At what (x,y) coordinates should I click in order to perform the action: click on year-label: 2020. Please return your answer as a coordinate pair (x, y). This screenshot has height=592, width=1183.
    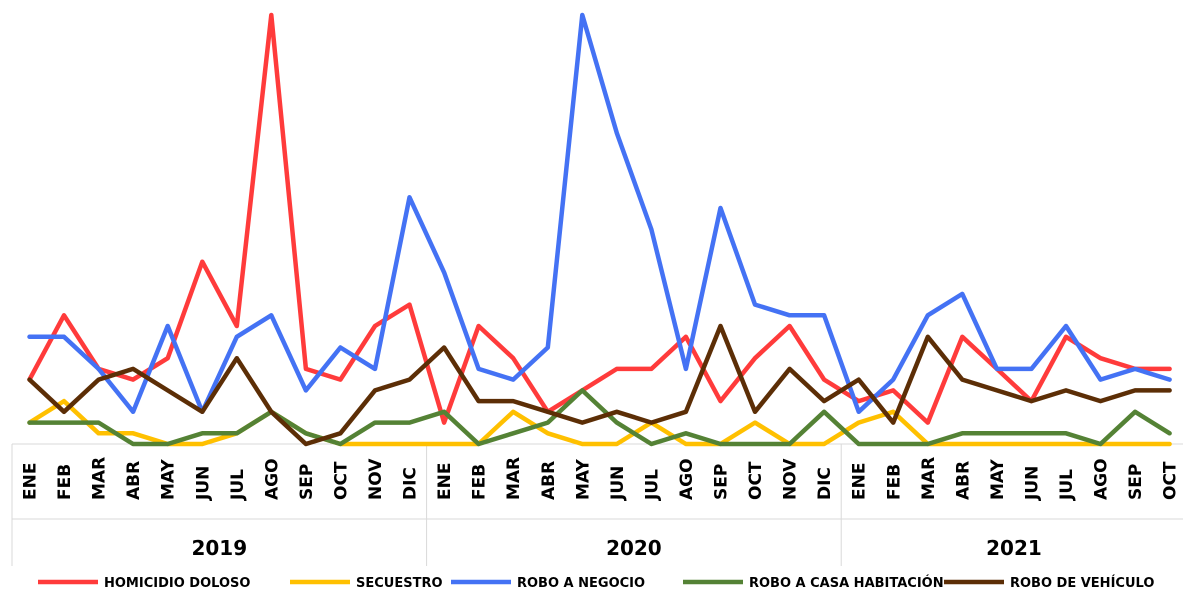
    Looking at the image, I should click on (634, 548).